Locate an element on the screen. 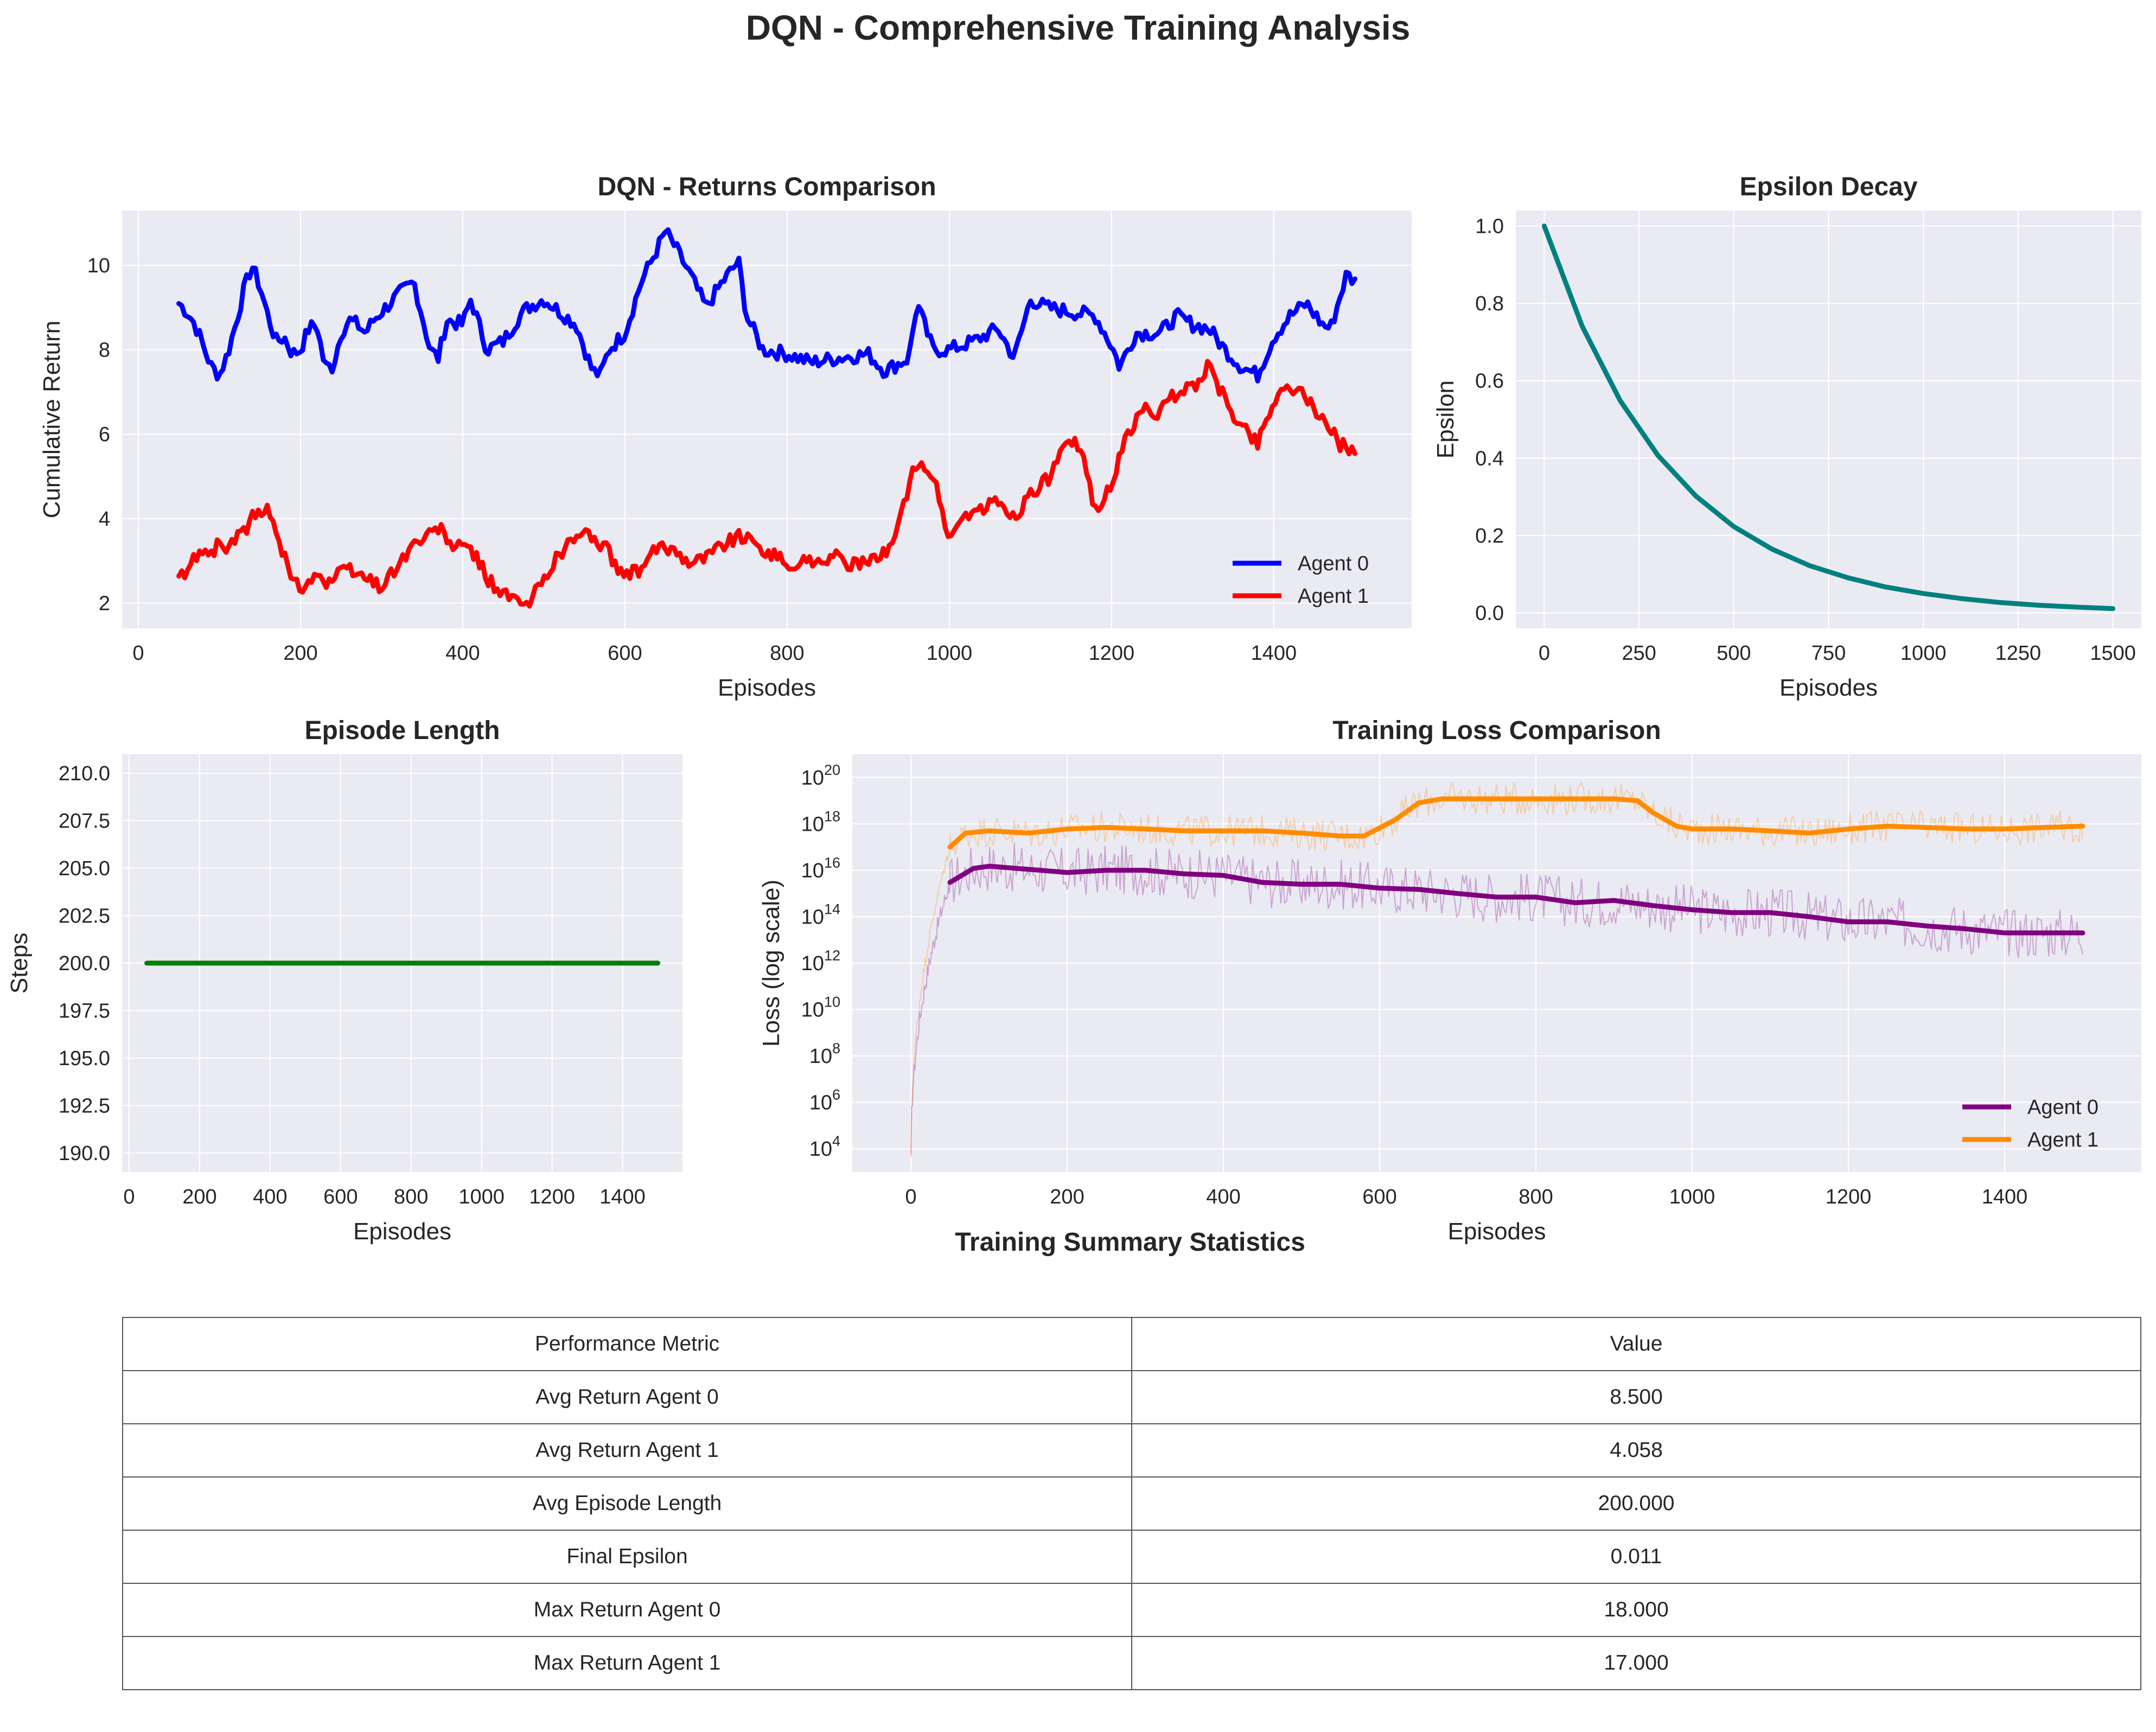 This screenshot has height=1732, width=2156. y-axis-label: Steps is located at coordinates (19, 964).